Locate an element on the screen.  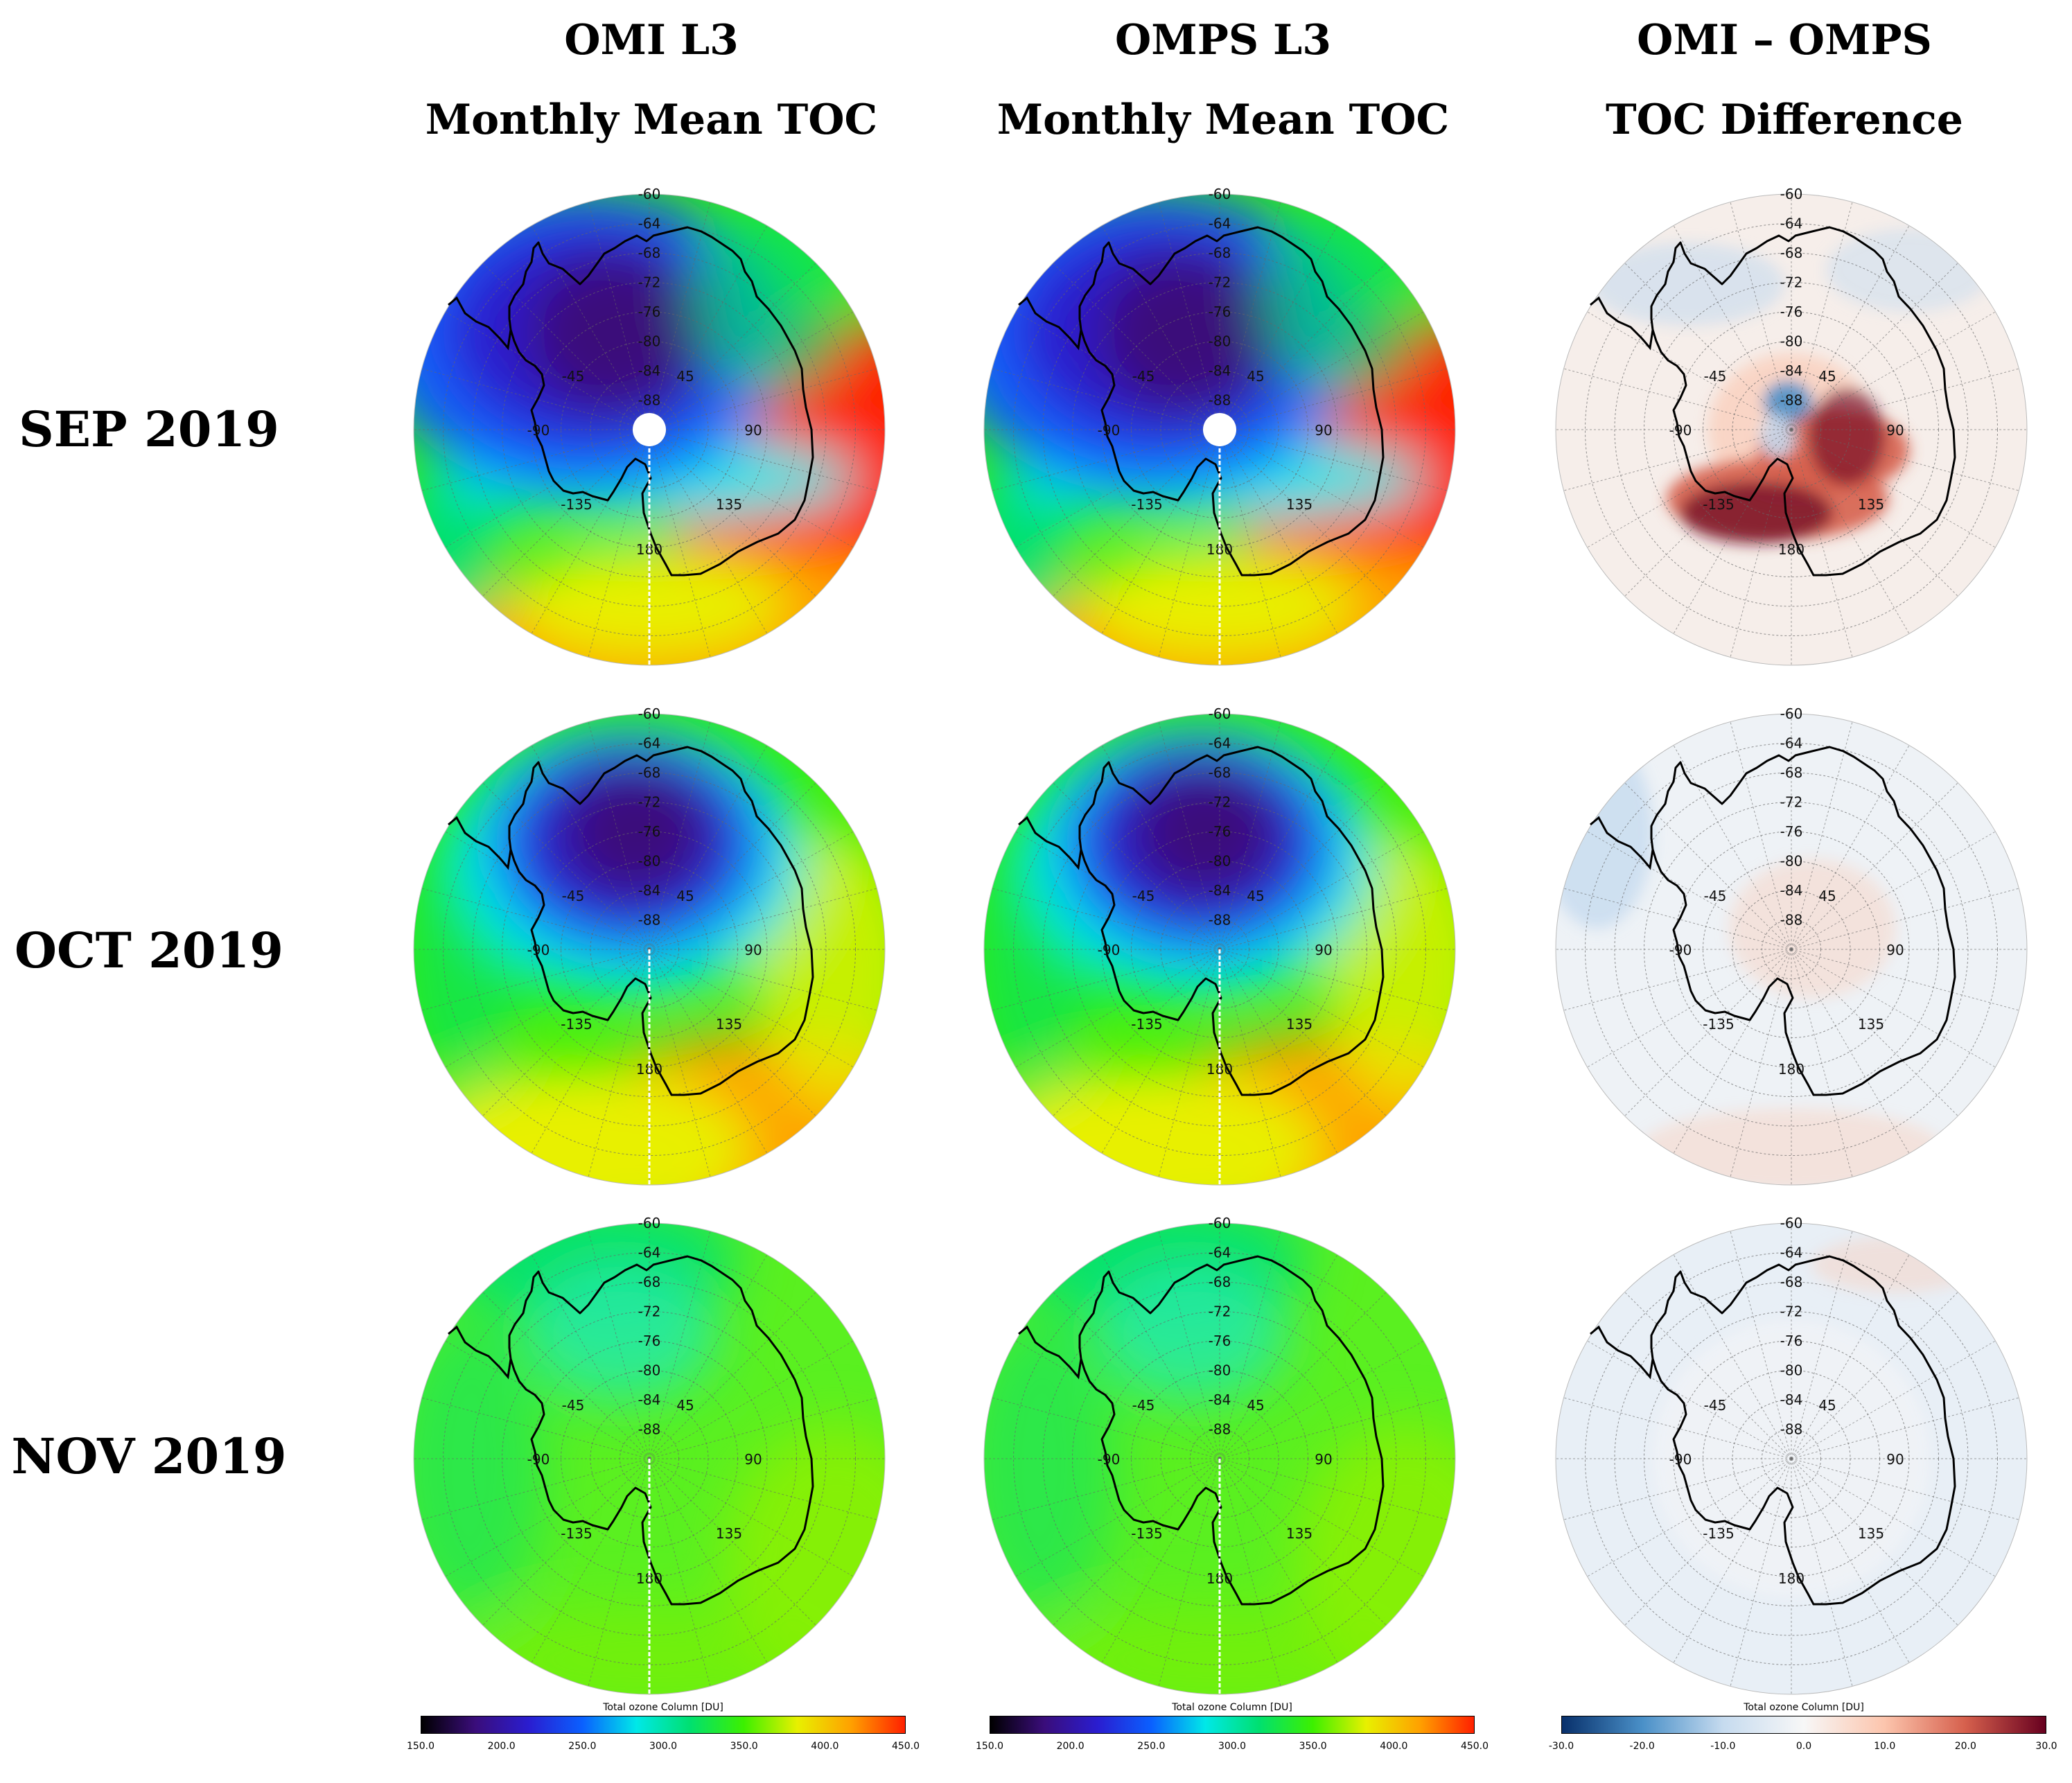
longitude-label: 180 is located at coordinates (1791, 1069).